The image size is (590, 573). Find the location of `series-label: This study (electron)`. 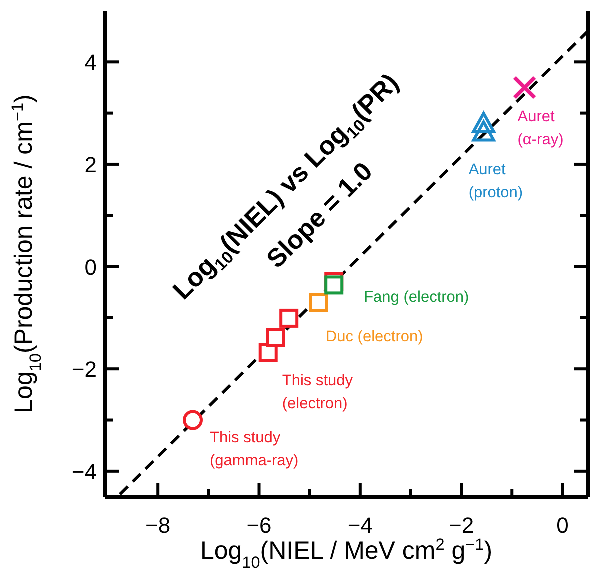

series-label: This study (electron) is located at coordinates (318, 392).